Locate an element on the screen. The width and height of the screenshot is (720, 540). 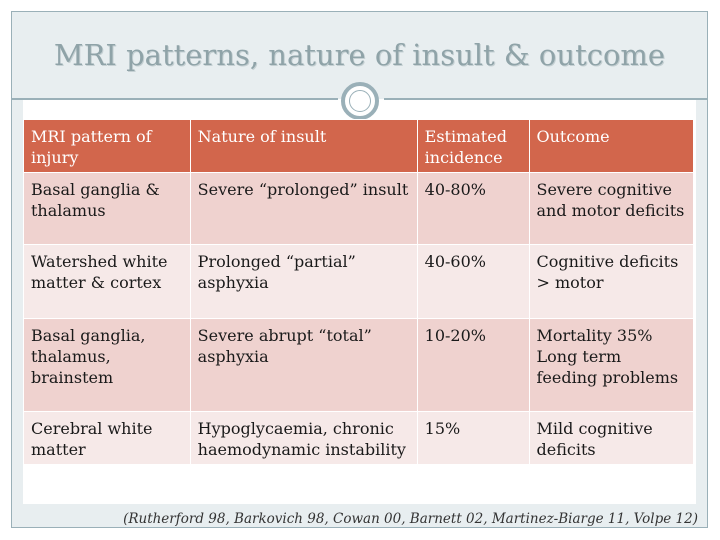
cell-outcome: Cognitive deficits > motor is located at coordinates (611, 281).